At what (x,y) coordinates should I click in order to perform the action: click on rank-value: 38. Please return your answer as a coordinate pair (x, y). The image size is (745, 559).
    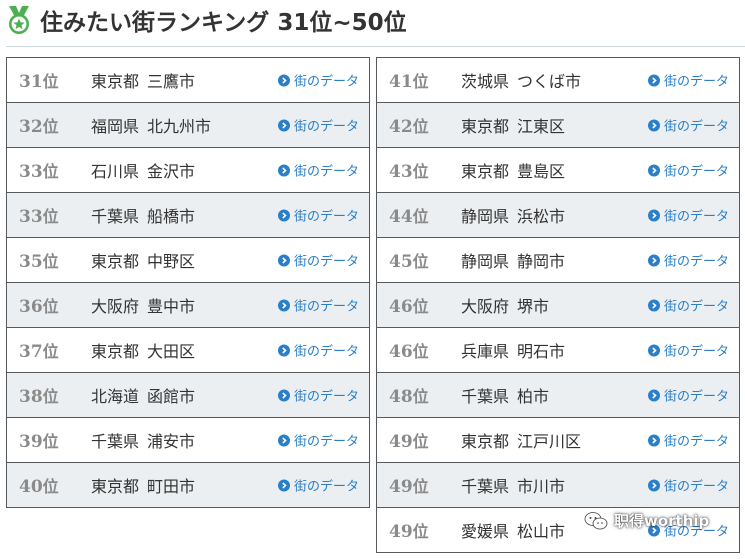
    Looking at the image, I should click on (31, 397).